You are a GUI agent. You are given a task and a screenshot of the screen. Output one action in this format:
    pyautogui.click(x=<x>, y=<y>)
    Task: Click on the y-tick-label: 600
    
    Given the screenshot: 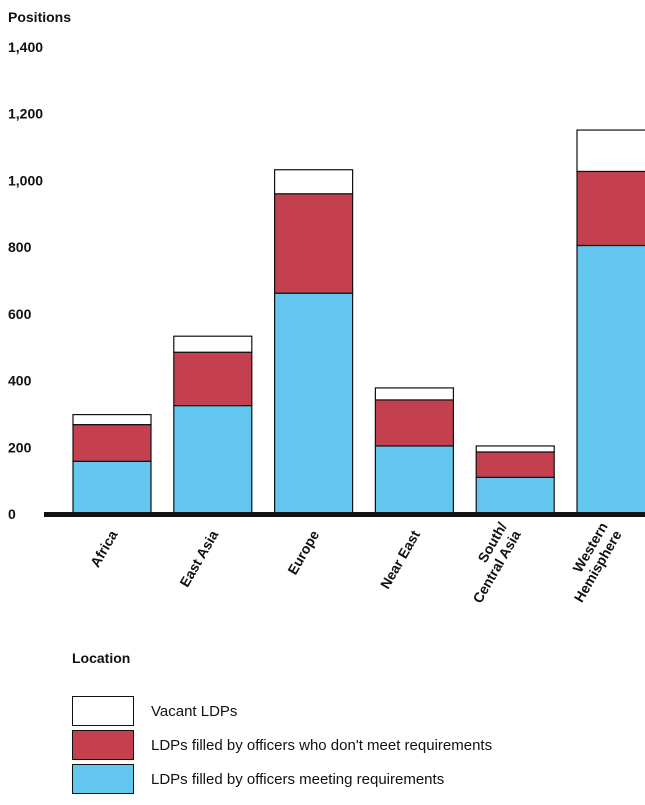 What is the action you would take?
    pyautogui.click(x=20, y=314)
    